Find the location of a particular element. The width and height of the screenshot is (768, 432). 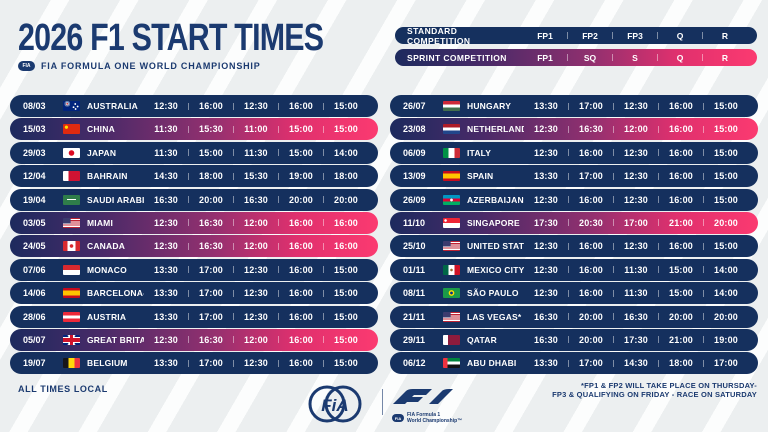

legend-standard-label: STANDARD COMPETITION is located at coordinates (439, 35).